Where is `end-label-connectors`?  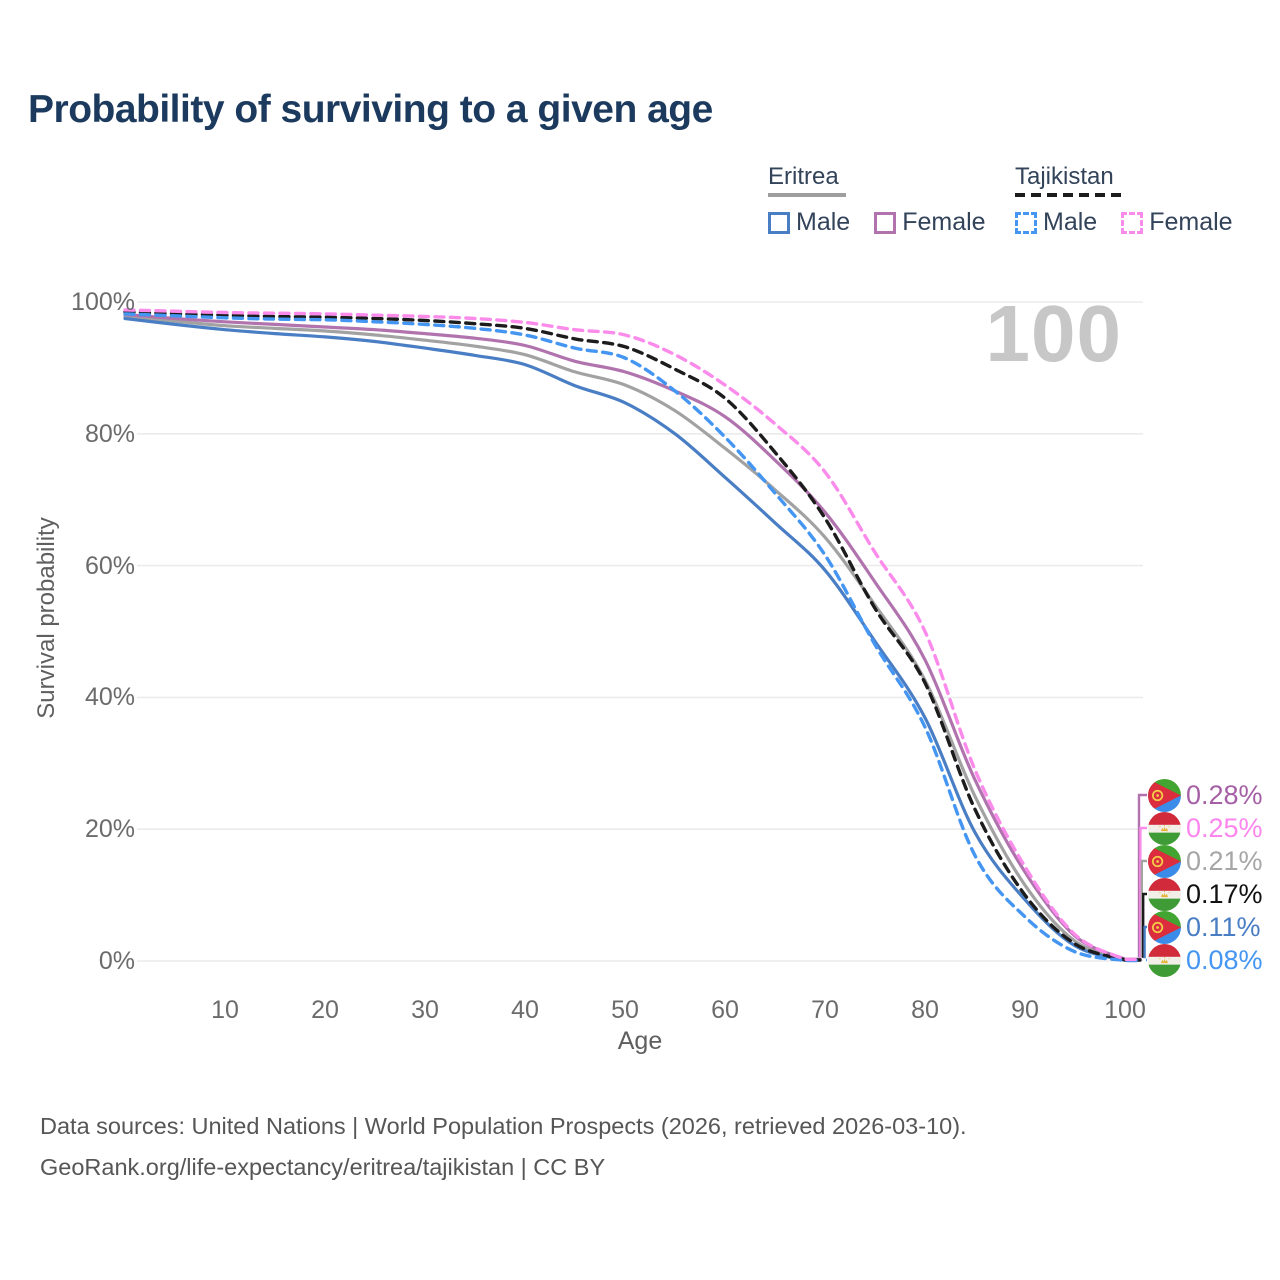
end-label-connectors is located at coordinates (1142, 877).